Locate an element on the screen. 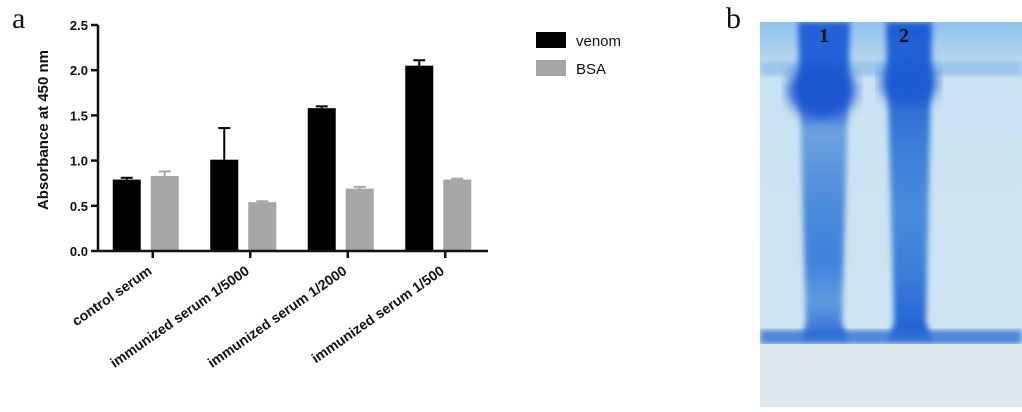 The image size is (1022, 412). lane-label-1: 1 is located at coordinates (824, 36).